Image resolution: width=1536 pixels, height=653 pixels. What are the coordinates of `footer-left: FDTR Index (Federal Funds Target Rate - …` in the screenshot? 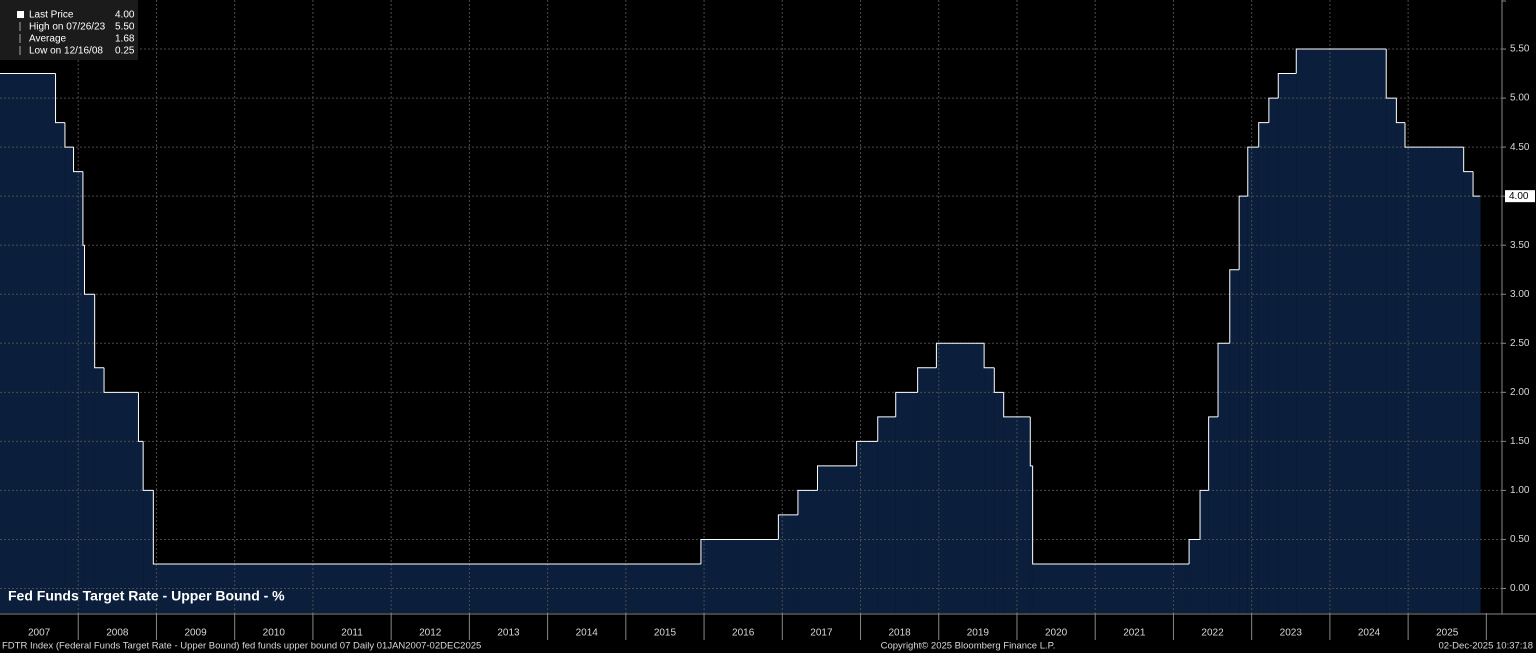 It's located at (241, 646).